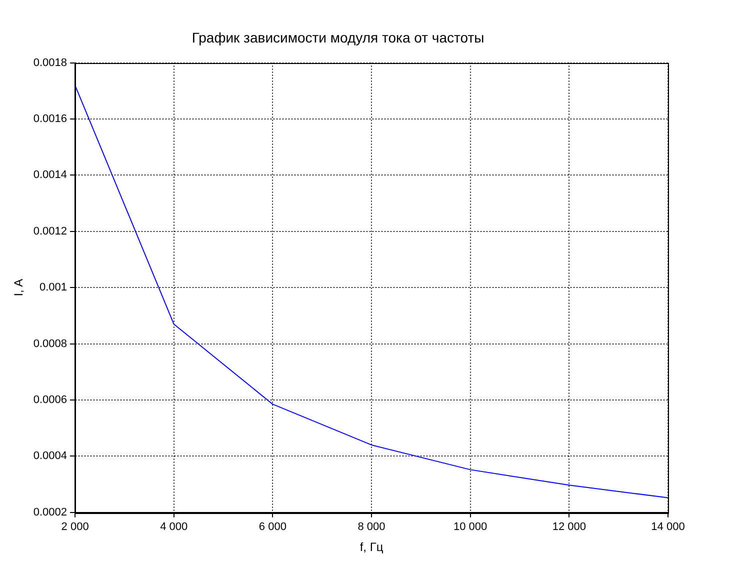 This screenshot has width=756, height=571. What do you see at coordinates (50, 456) in the screenshot?
I see `y-tick-label: 0.0004` at bounding box center [50, 456].